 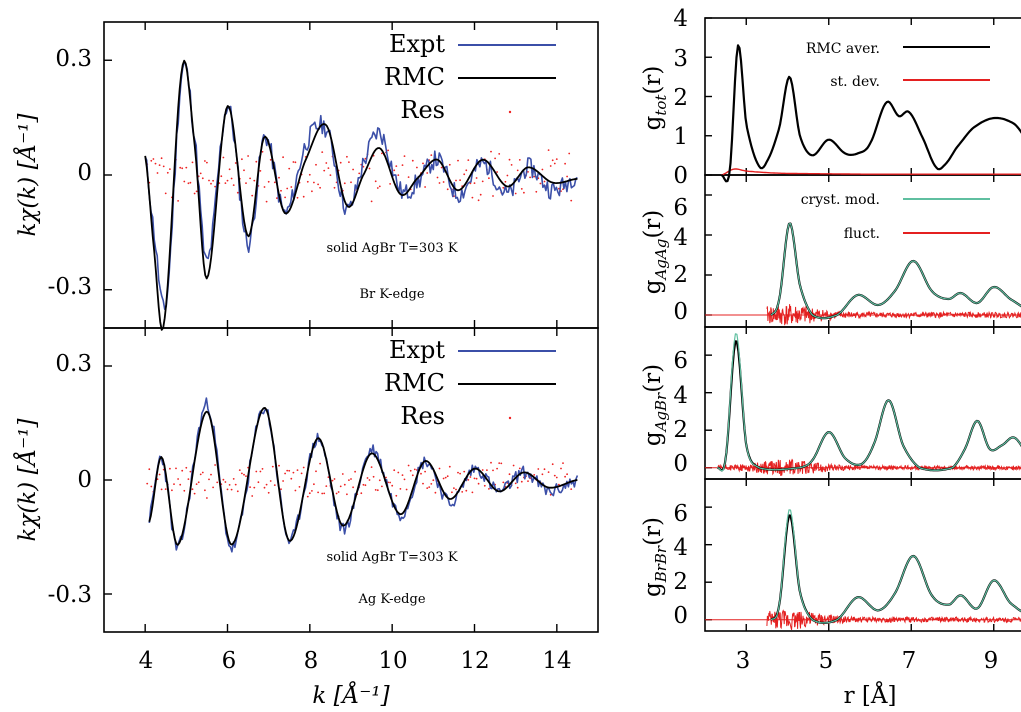 I want to click on xtick-left-4: 12, so click(x=474, y=661).